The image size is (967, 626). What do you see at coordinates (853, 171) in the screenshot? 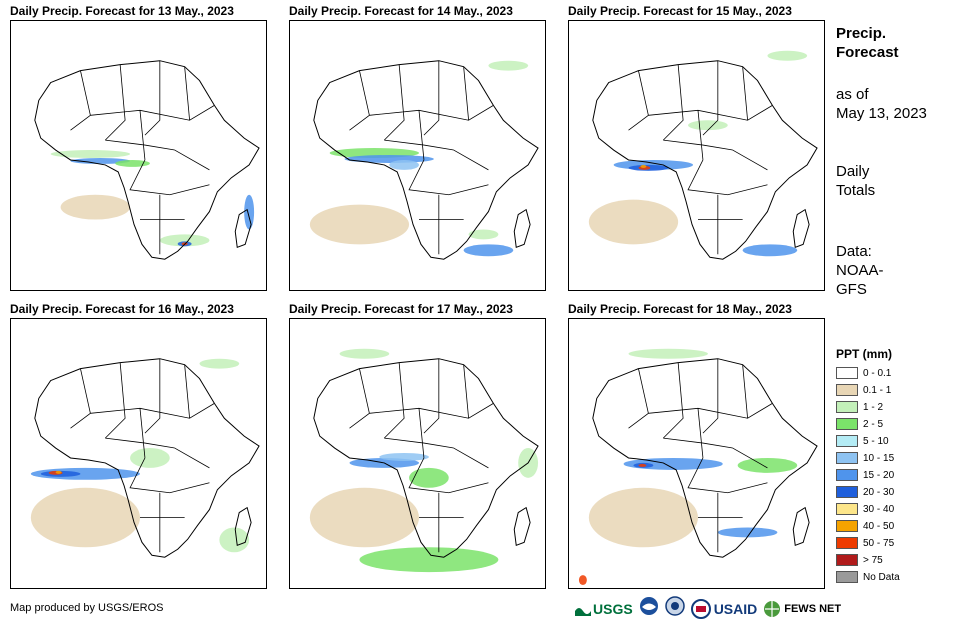
I see `totals-line-1: Daily` at bounding box center [853, 171].